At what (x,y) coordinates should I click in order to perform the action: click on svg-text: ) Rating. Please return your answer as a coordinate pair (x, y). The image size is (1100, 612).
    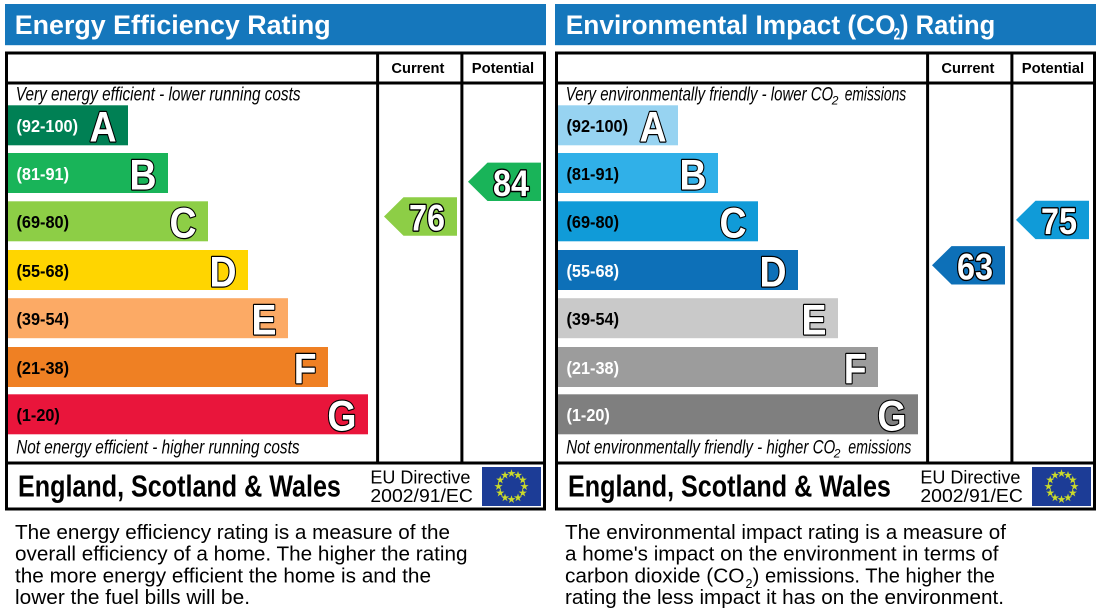
    Looking at the image, I should click on (947, 25).